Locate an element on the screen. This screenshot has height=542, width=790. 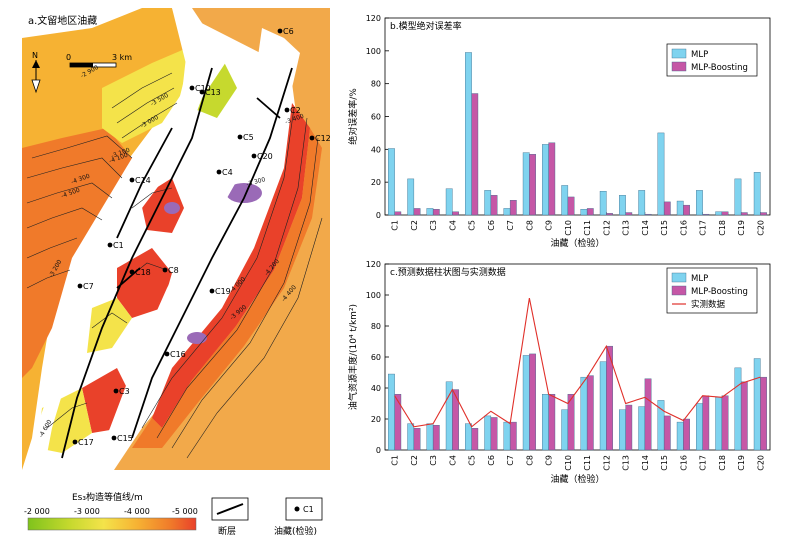
x-tick-label: C2 is located at coordinates (414, 225).